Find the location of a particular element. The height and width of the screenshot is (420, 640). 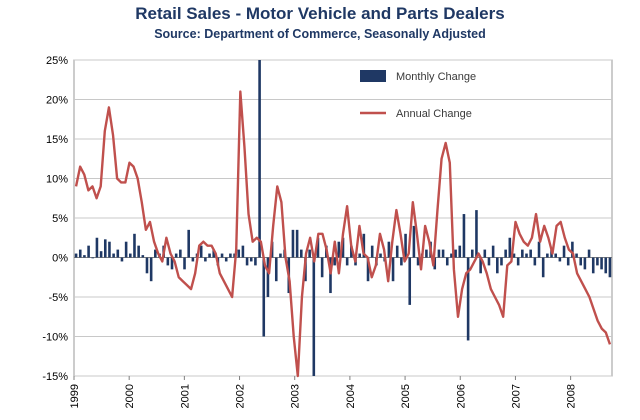

x-tick-label: 2004 is located at coordinates (351, 396).